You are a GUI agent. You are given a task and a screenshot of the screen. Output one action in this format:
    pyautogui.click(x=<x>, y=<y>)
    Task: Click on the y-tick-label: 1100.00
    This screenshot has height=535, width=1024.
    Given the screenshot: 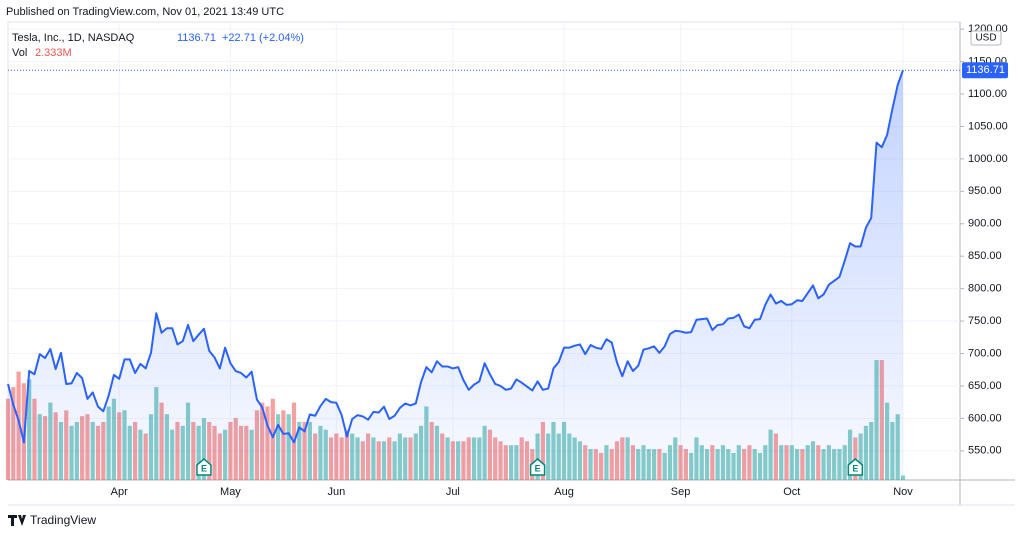 What is the action you would take?
    pyautogui.click(x=987, y=94)
    